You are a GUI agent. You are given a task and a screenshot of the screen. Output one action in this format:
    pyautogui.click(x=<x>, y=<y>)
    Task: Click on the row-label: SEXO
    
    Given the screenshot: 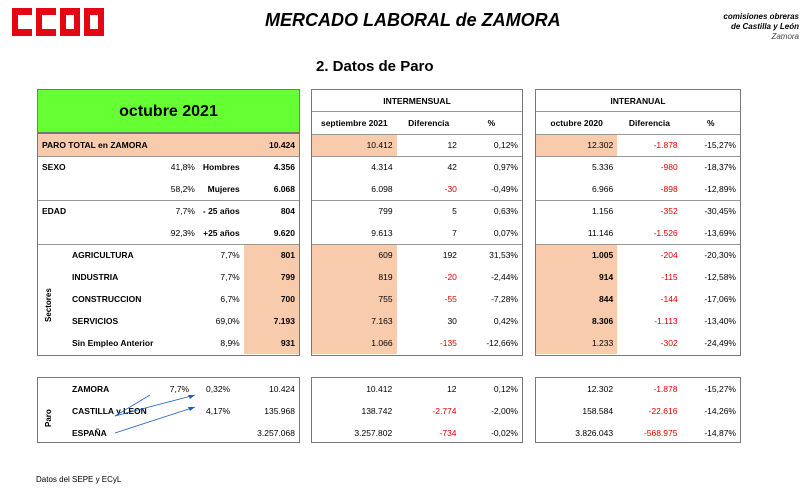 What is the action you would take?
    pyautogui.click(x=98, y=166)
    